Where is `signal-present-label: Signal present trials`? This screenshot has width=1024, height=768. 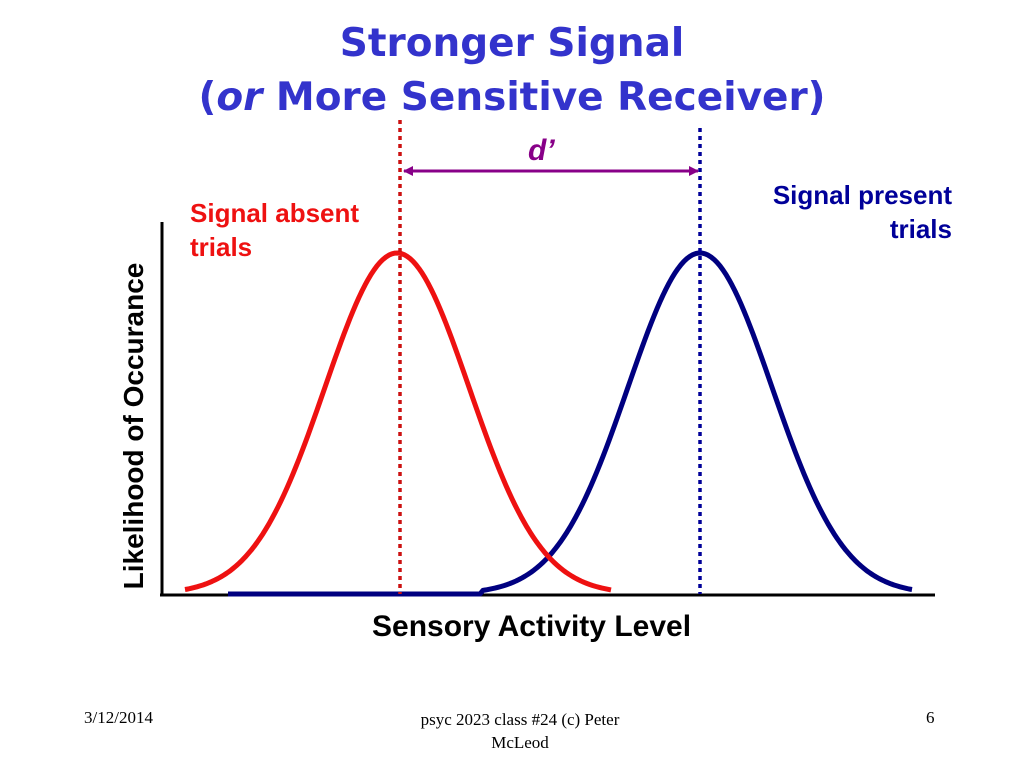
signal-present-label: Signal present trials is located at coordinates (862, 212).